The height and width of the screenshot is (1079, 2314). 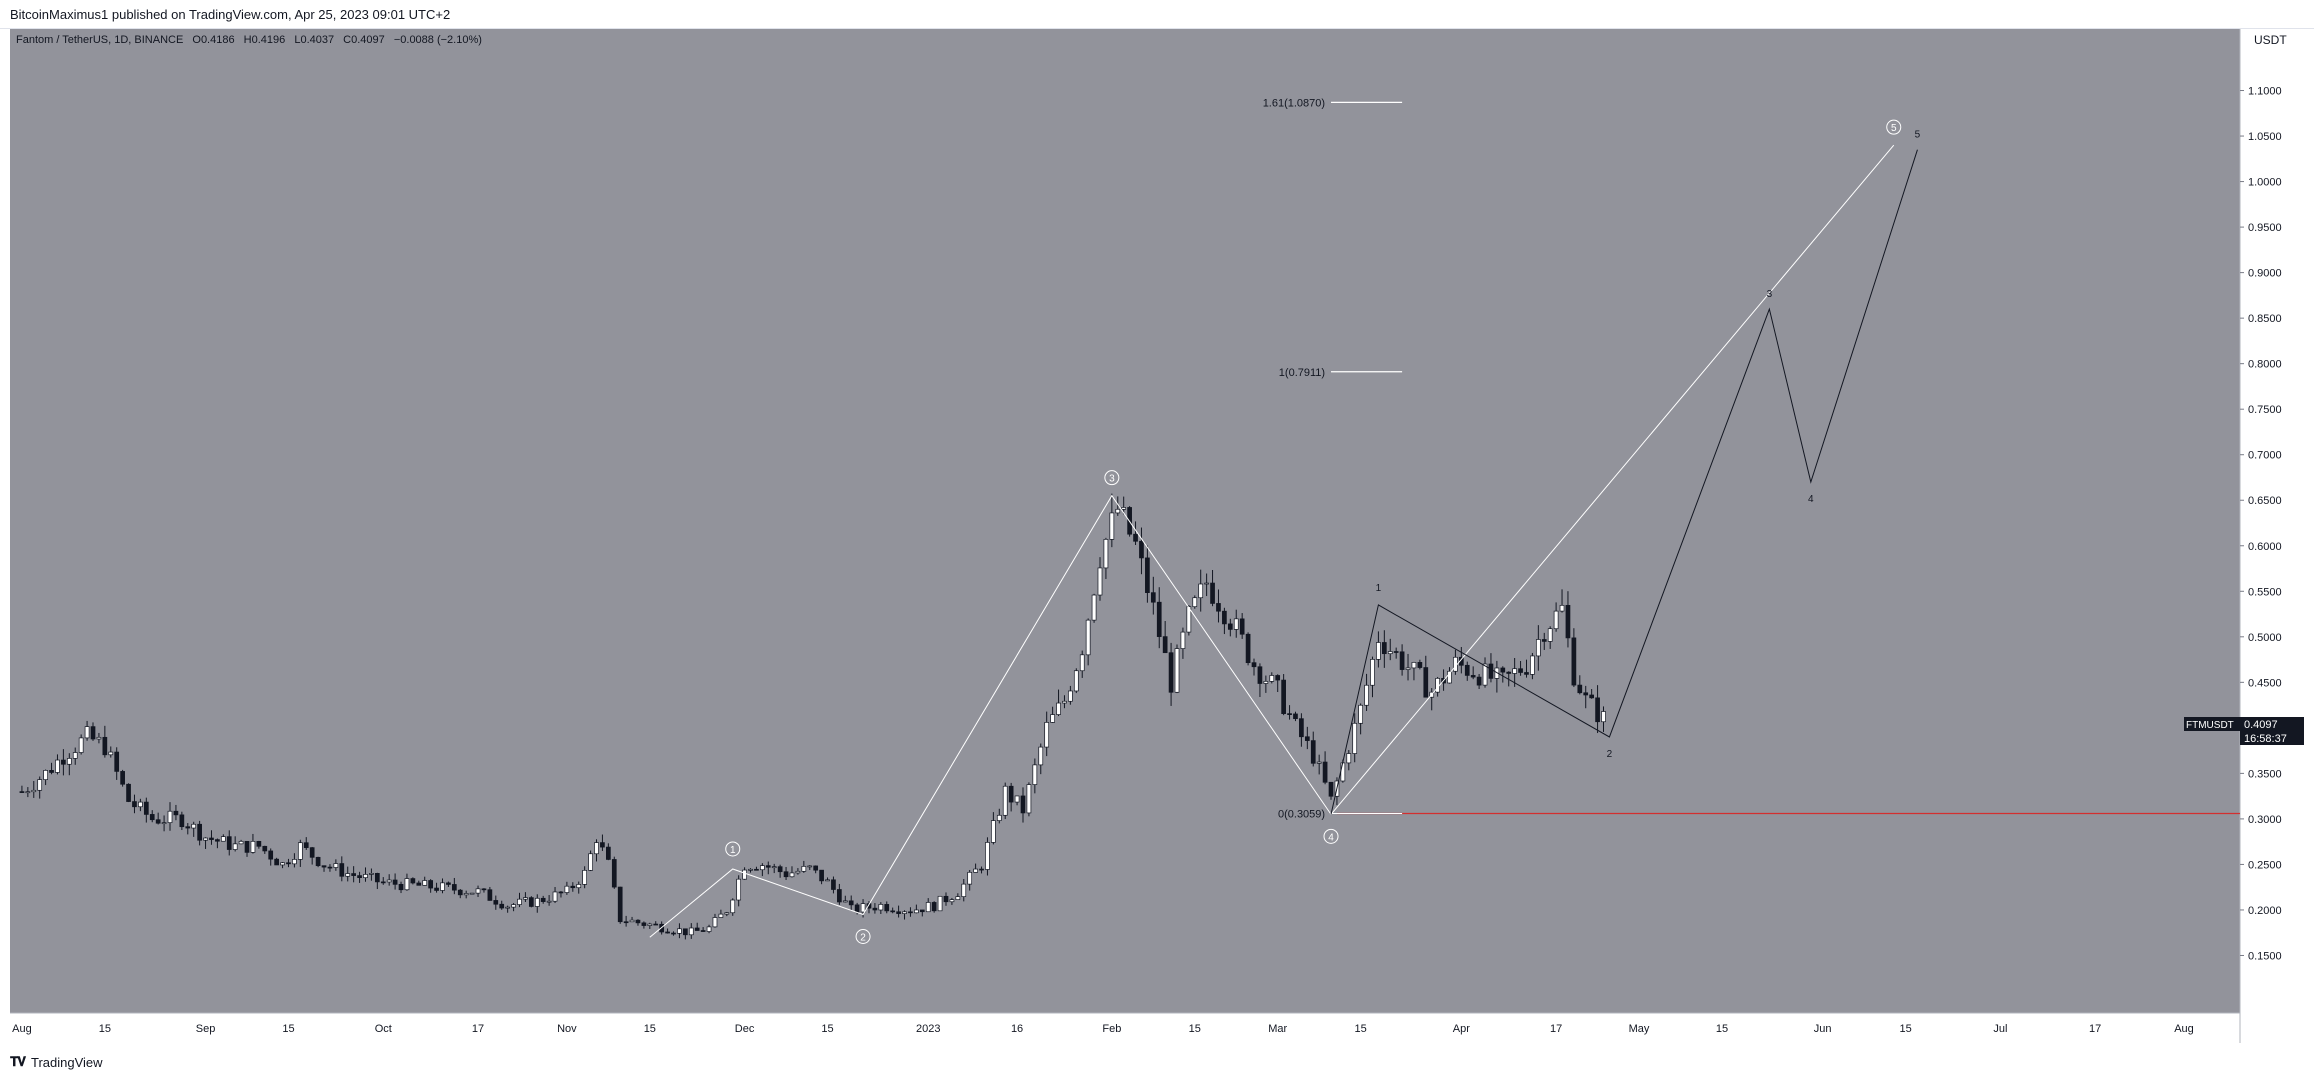 I want to click on tradingview-logo: 𝐓𝐕 TradingView, so click(x=56, y=1062).